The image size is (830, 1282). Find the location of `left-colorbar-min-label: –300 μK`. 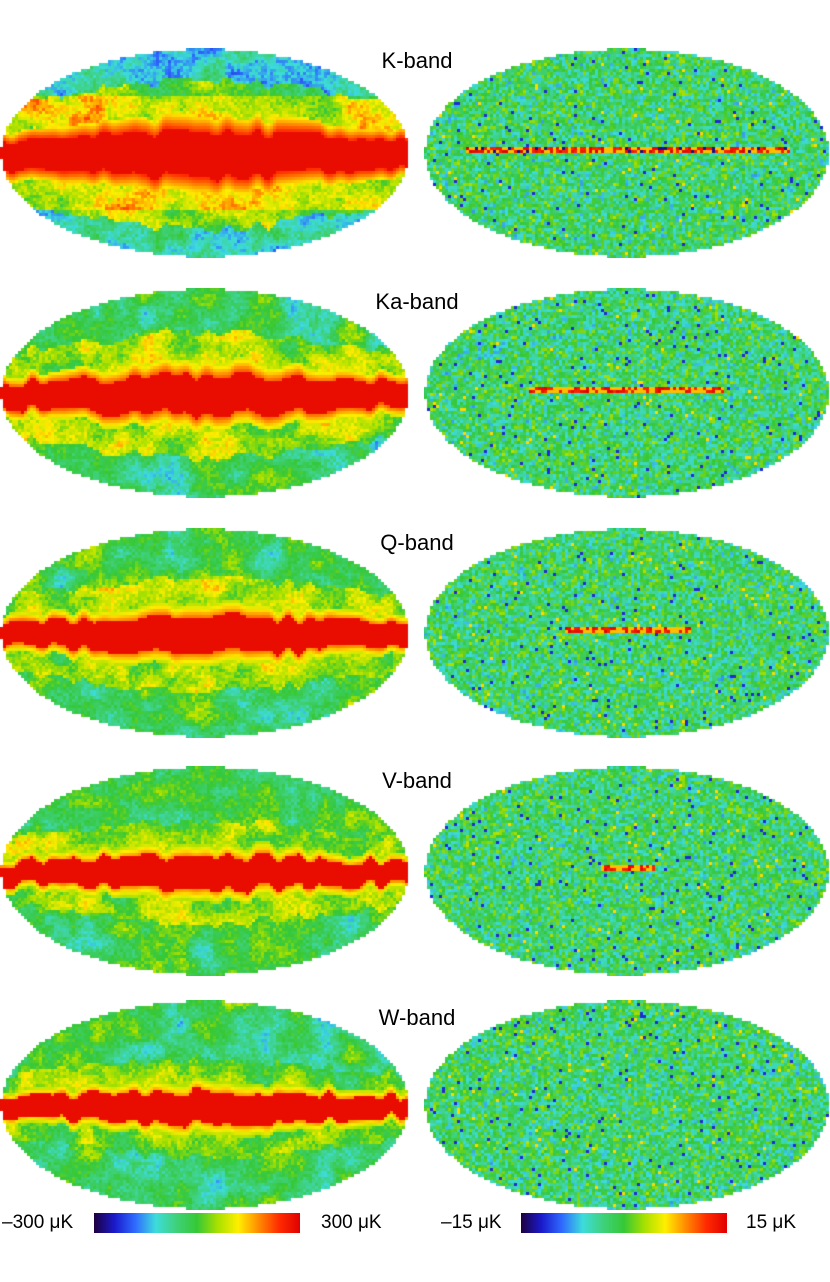

left-colorbar-min-label: –300 μK is located at coordinates (38, 1222).